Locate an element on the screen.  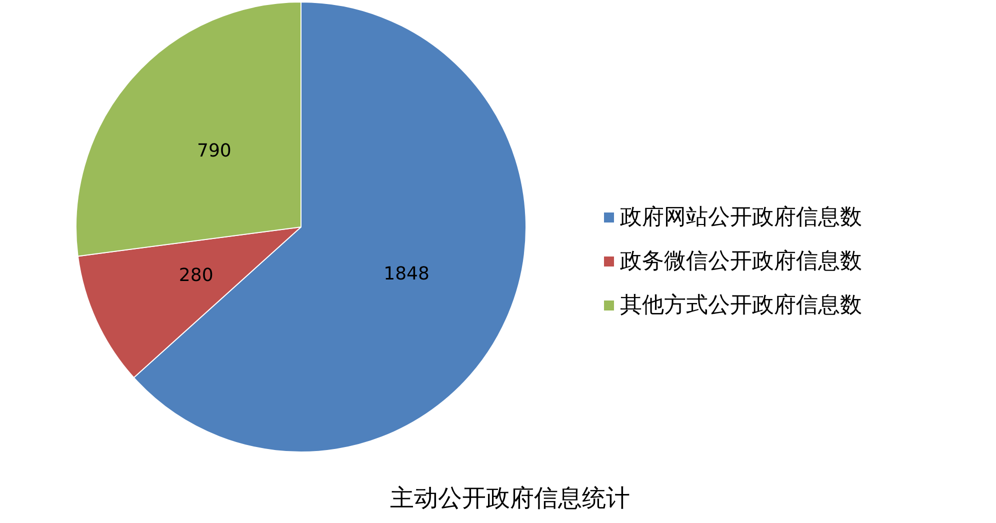
legend-label: 政府网站公开政府信息数 is located at coordinates (741, 217).